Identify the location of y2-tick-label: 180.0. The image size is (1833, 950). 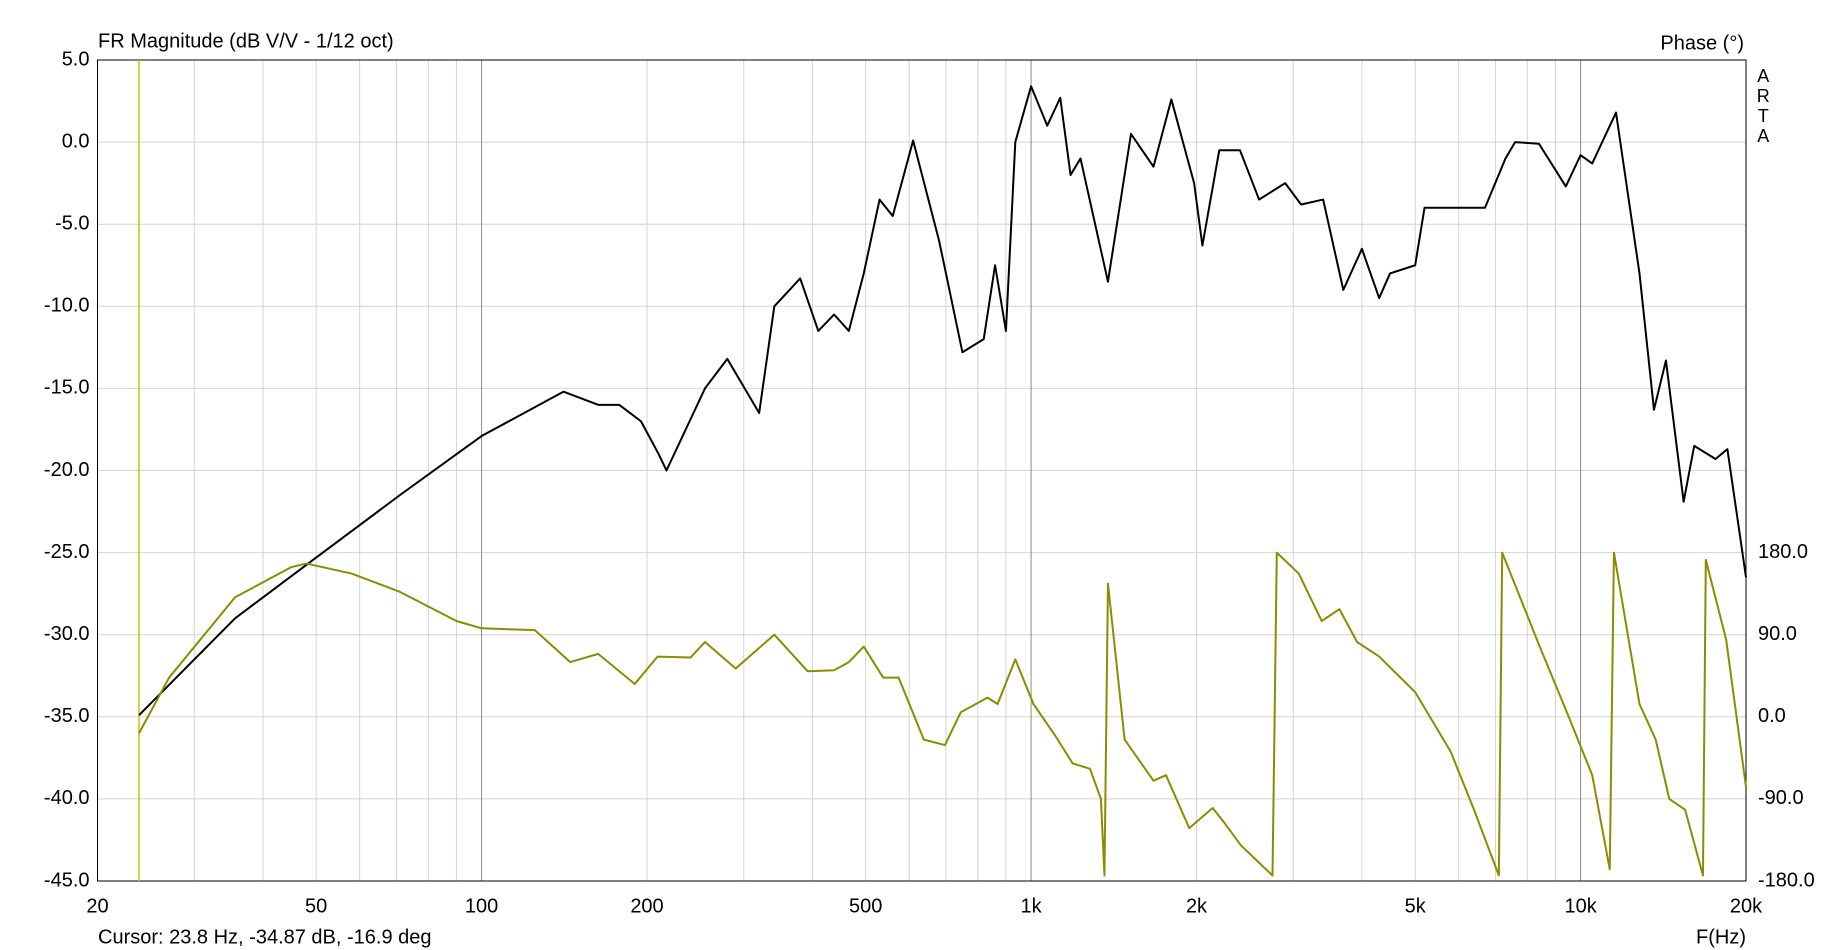
(1783, 552).